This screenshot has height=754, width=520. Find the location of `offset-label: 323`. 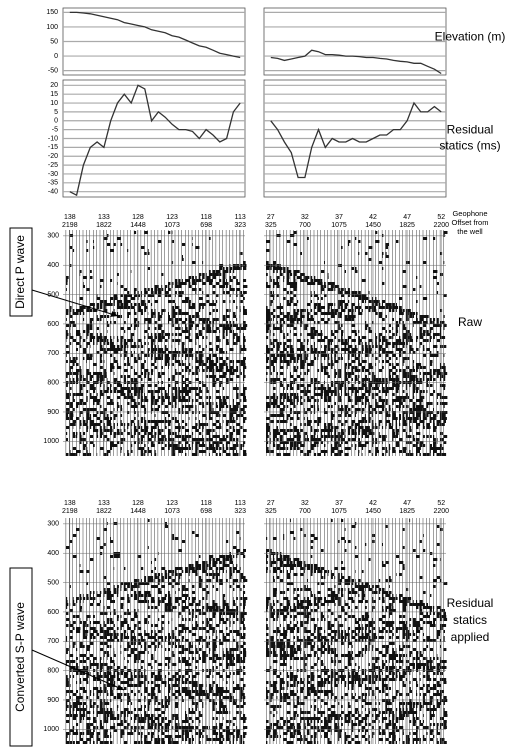

offset-label: 323 is located at coordinates (240, 225).